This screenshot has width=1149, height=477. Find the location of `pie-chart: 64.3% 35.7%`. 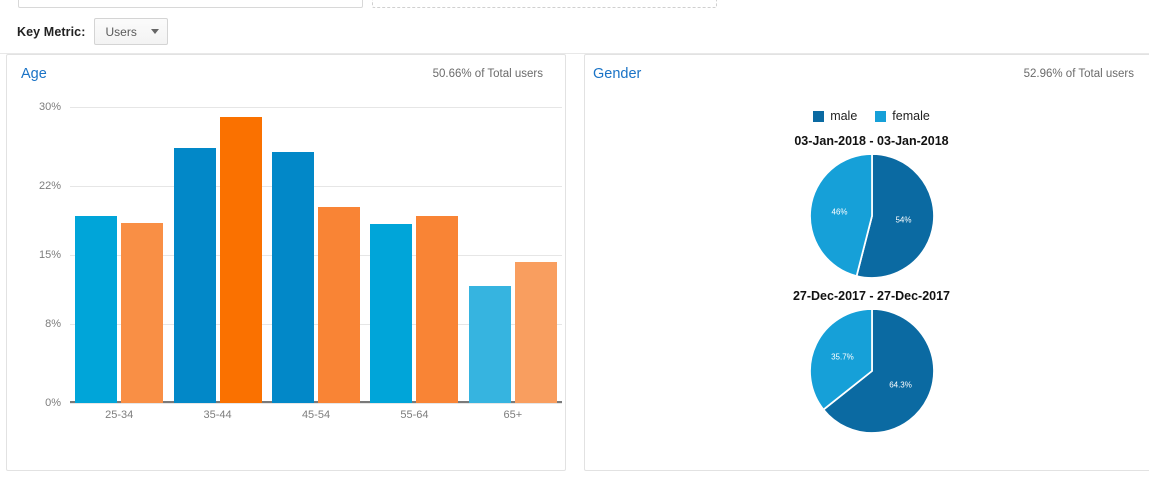

pie-chart: 64.3% 35.7% is located at coordinates (871, 371).